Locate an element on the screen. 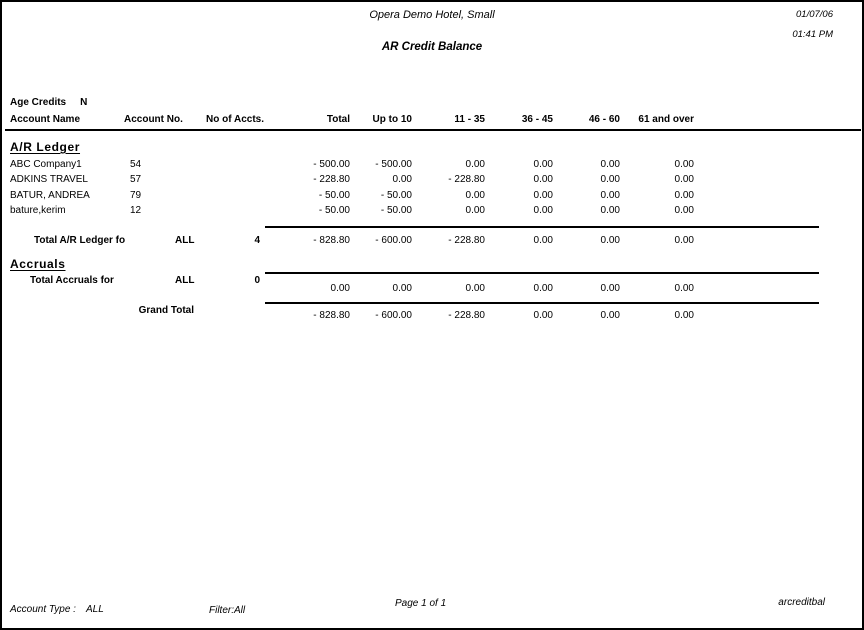  section-title-accruals: Accruals is located at coordinates (38, 264).